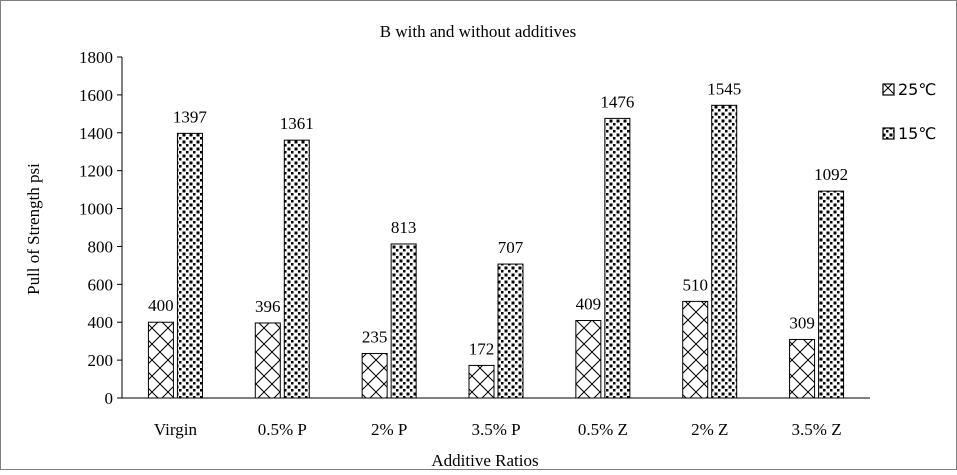  What do you see at coordinates (917, 133) in the screenshot?
I see `legend-label: 15℃` at bounding box center [917, 133].